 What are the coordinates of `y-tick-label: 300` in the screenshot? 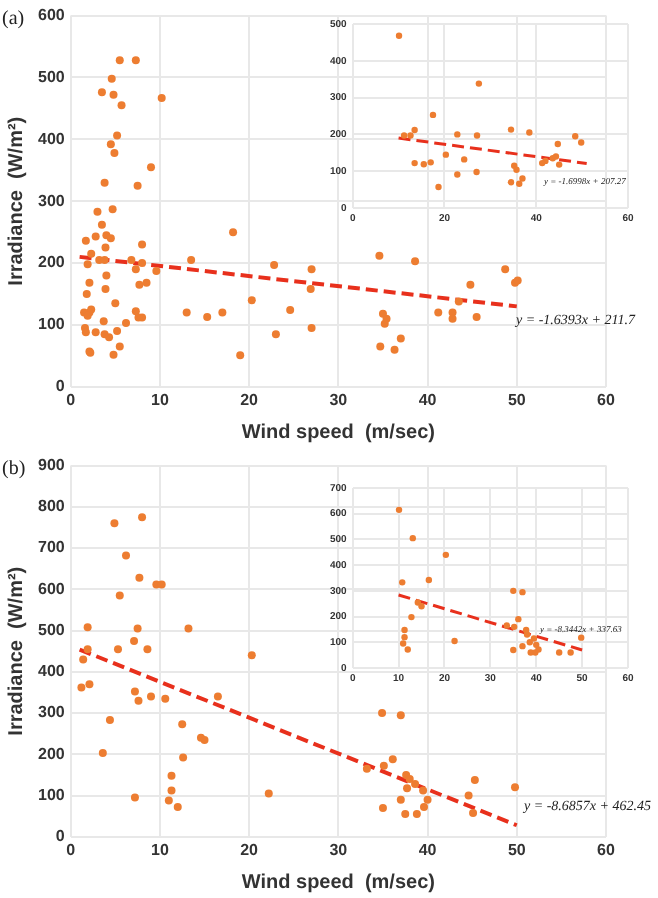 It's located at (51, 200).